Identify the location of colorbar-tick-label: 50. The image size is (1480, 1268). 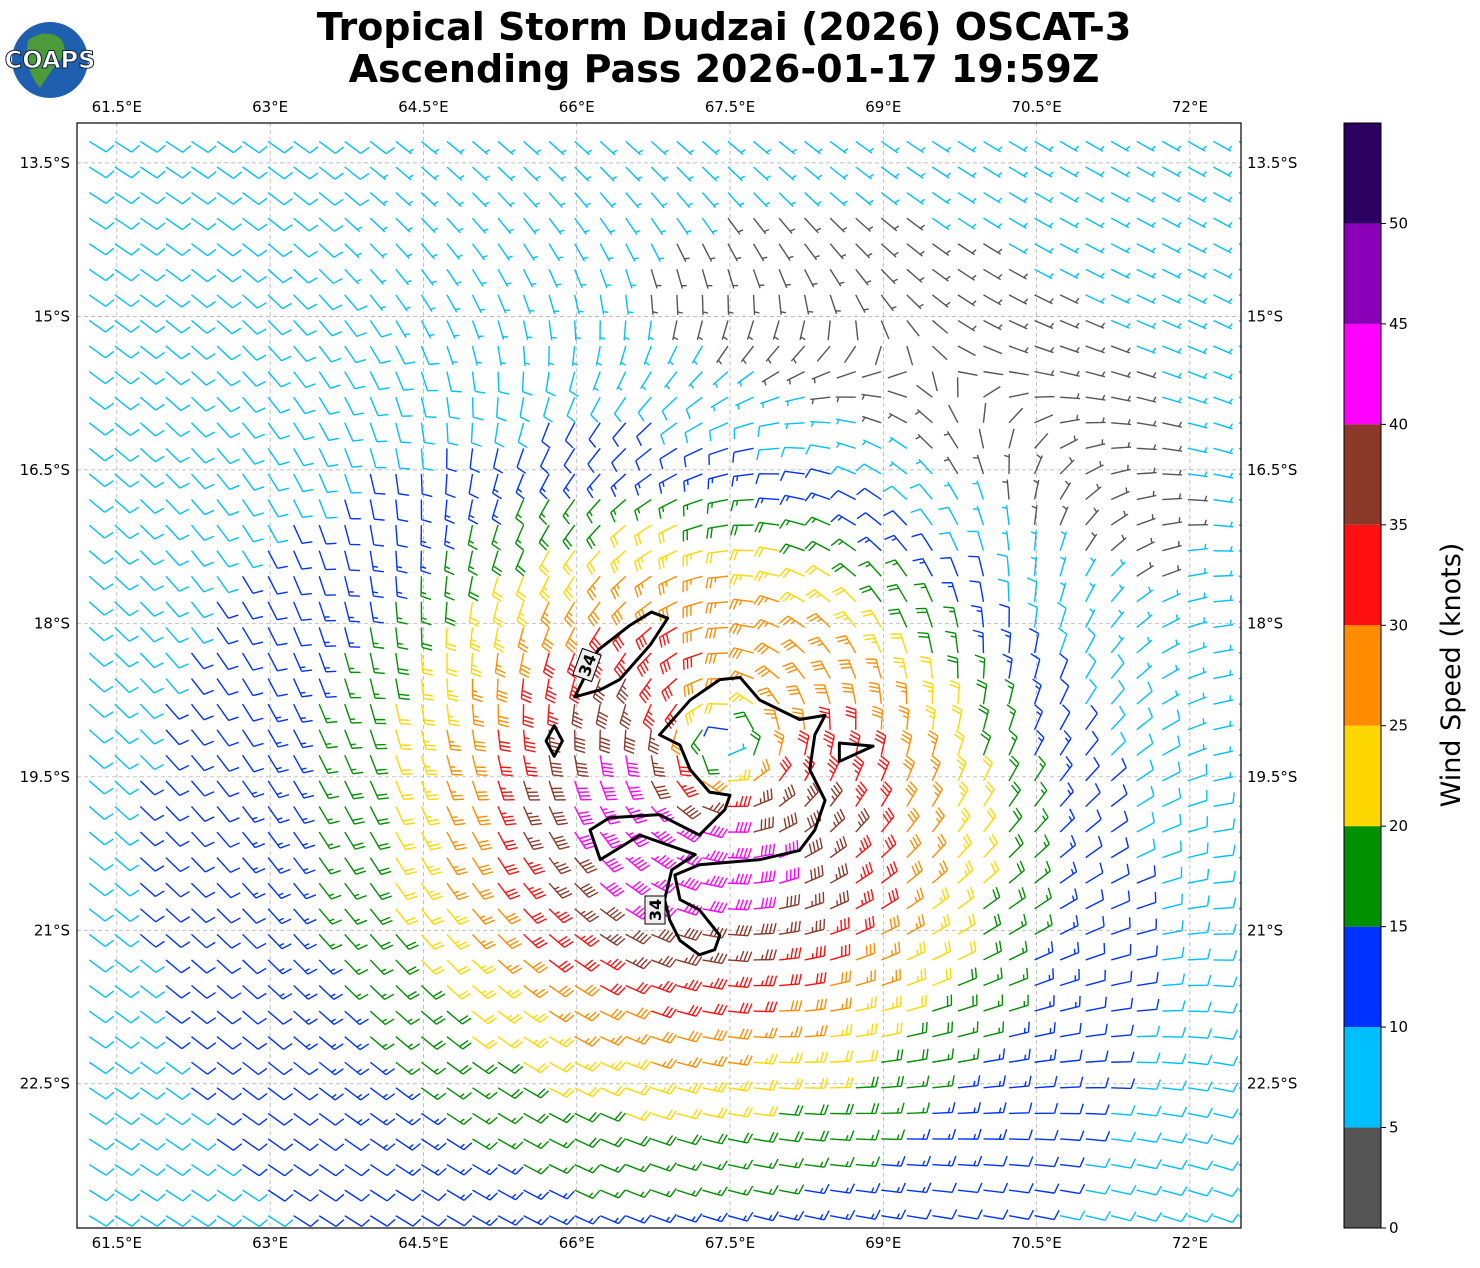
(1398, 223).